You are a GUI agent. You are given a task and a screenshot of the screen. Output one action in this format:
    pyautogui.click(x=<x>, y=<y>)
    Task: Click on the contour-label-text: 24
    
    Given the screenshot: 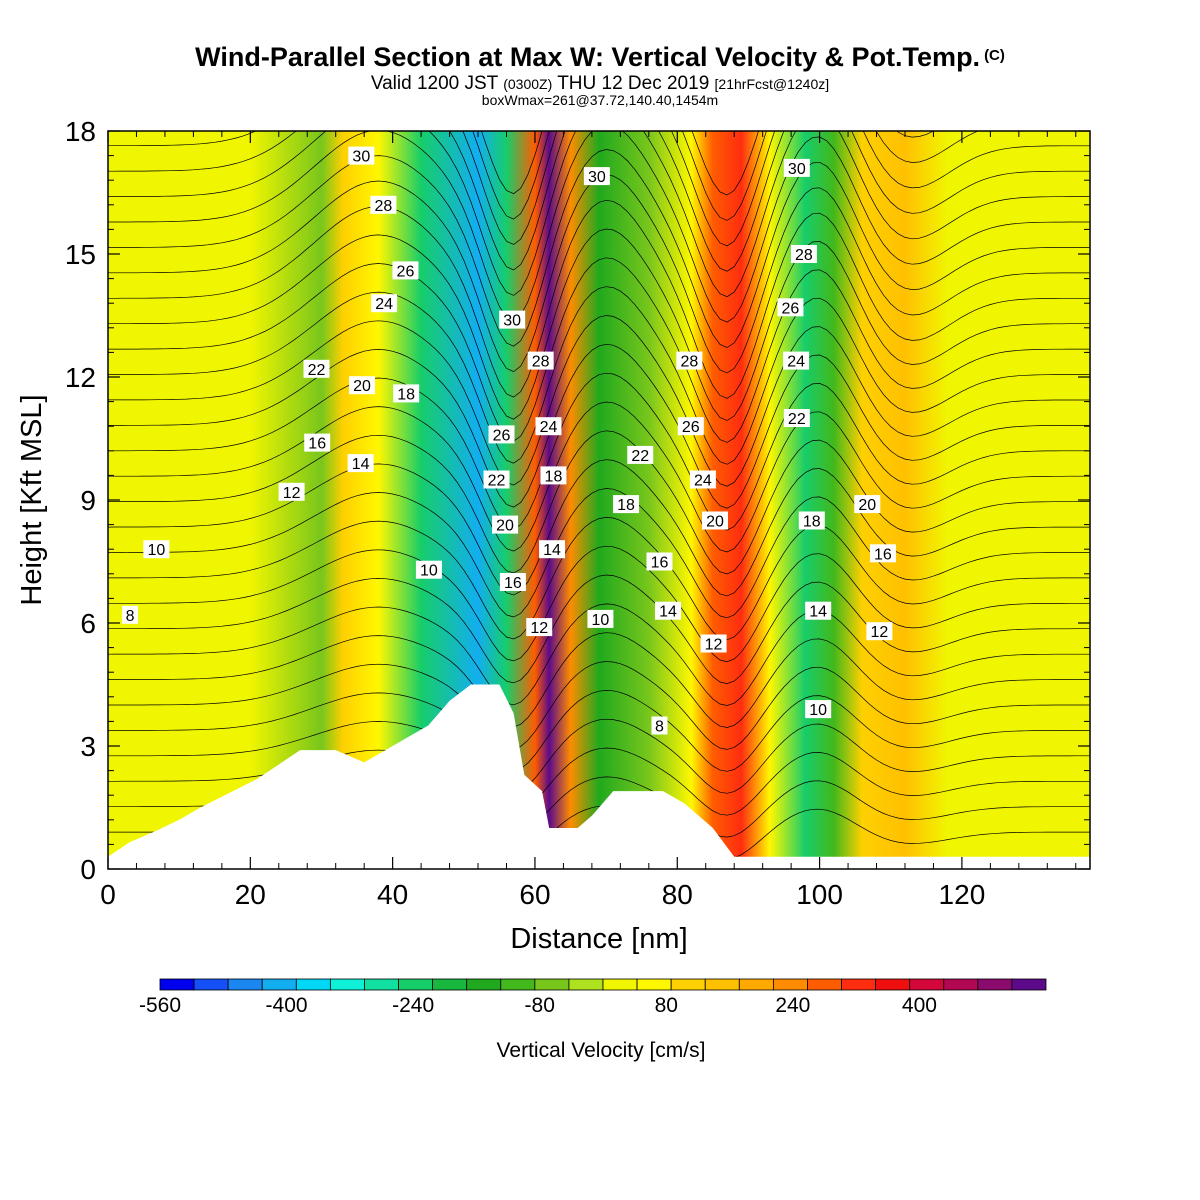 What is the action you would take?
    pyautogui.click(x=796, y=362)
    